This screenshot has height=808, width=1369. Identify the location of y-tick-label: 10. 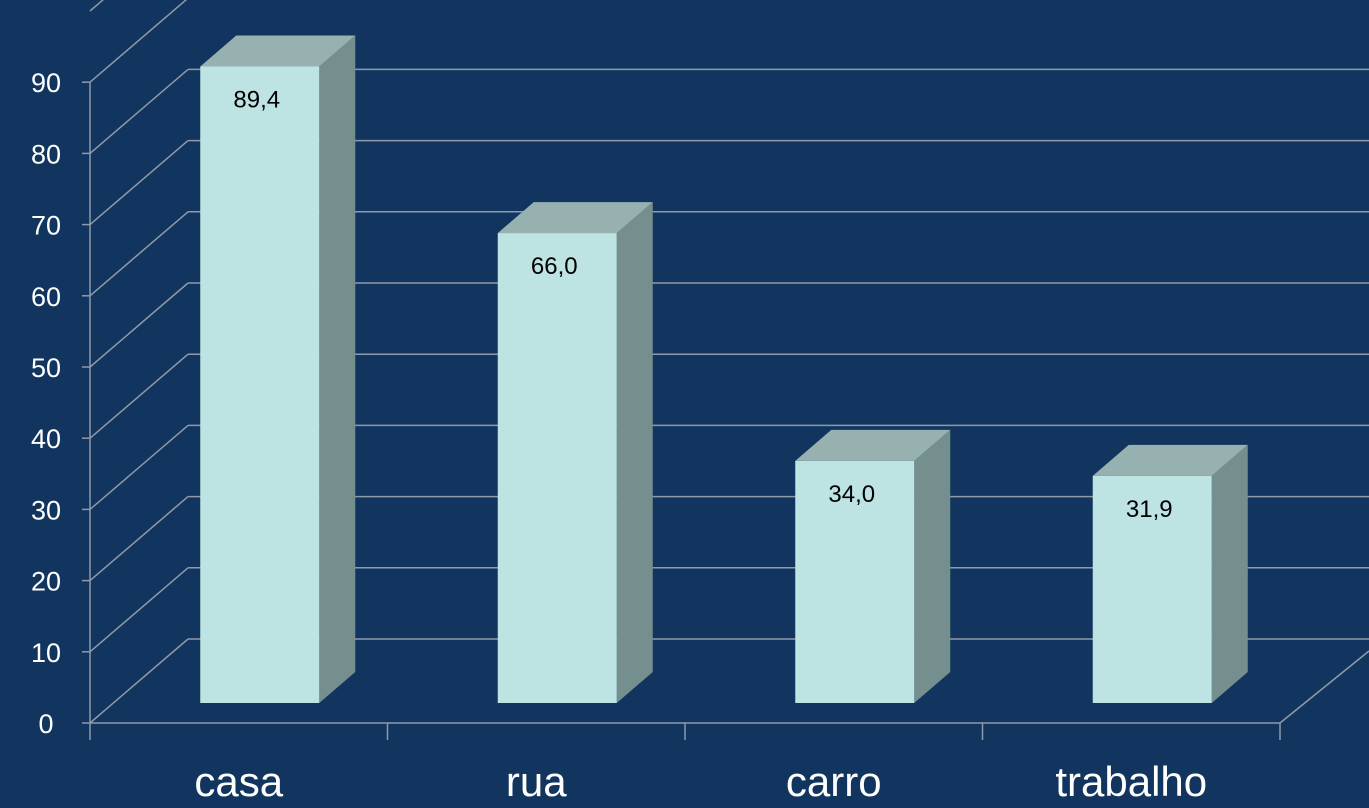
(46, 653).